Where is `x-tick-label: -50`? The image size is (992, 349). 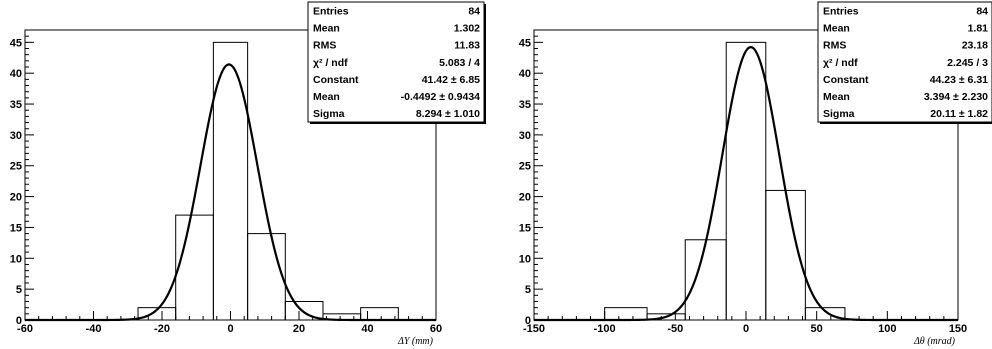 x-tick-label: -50 is located at coordinates (675, 329).